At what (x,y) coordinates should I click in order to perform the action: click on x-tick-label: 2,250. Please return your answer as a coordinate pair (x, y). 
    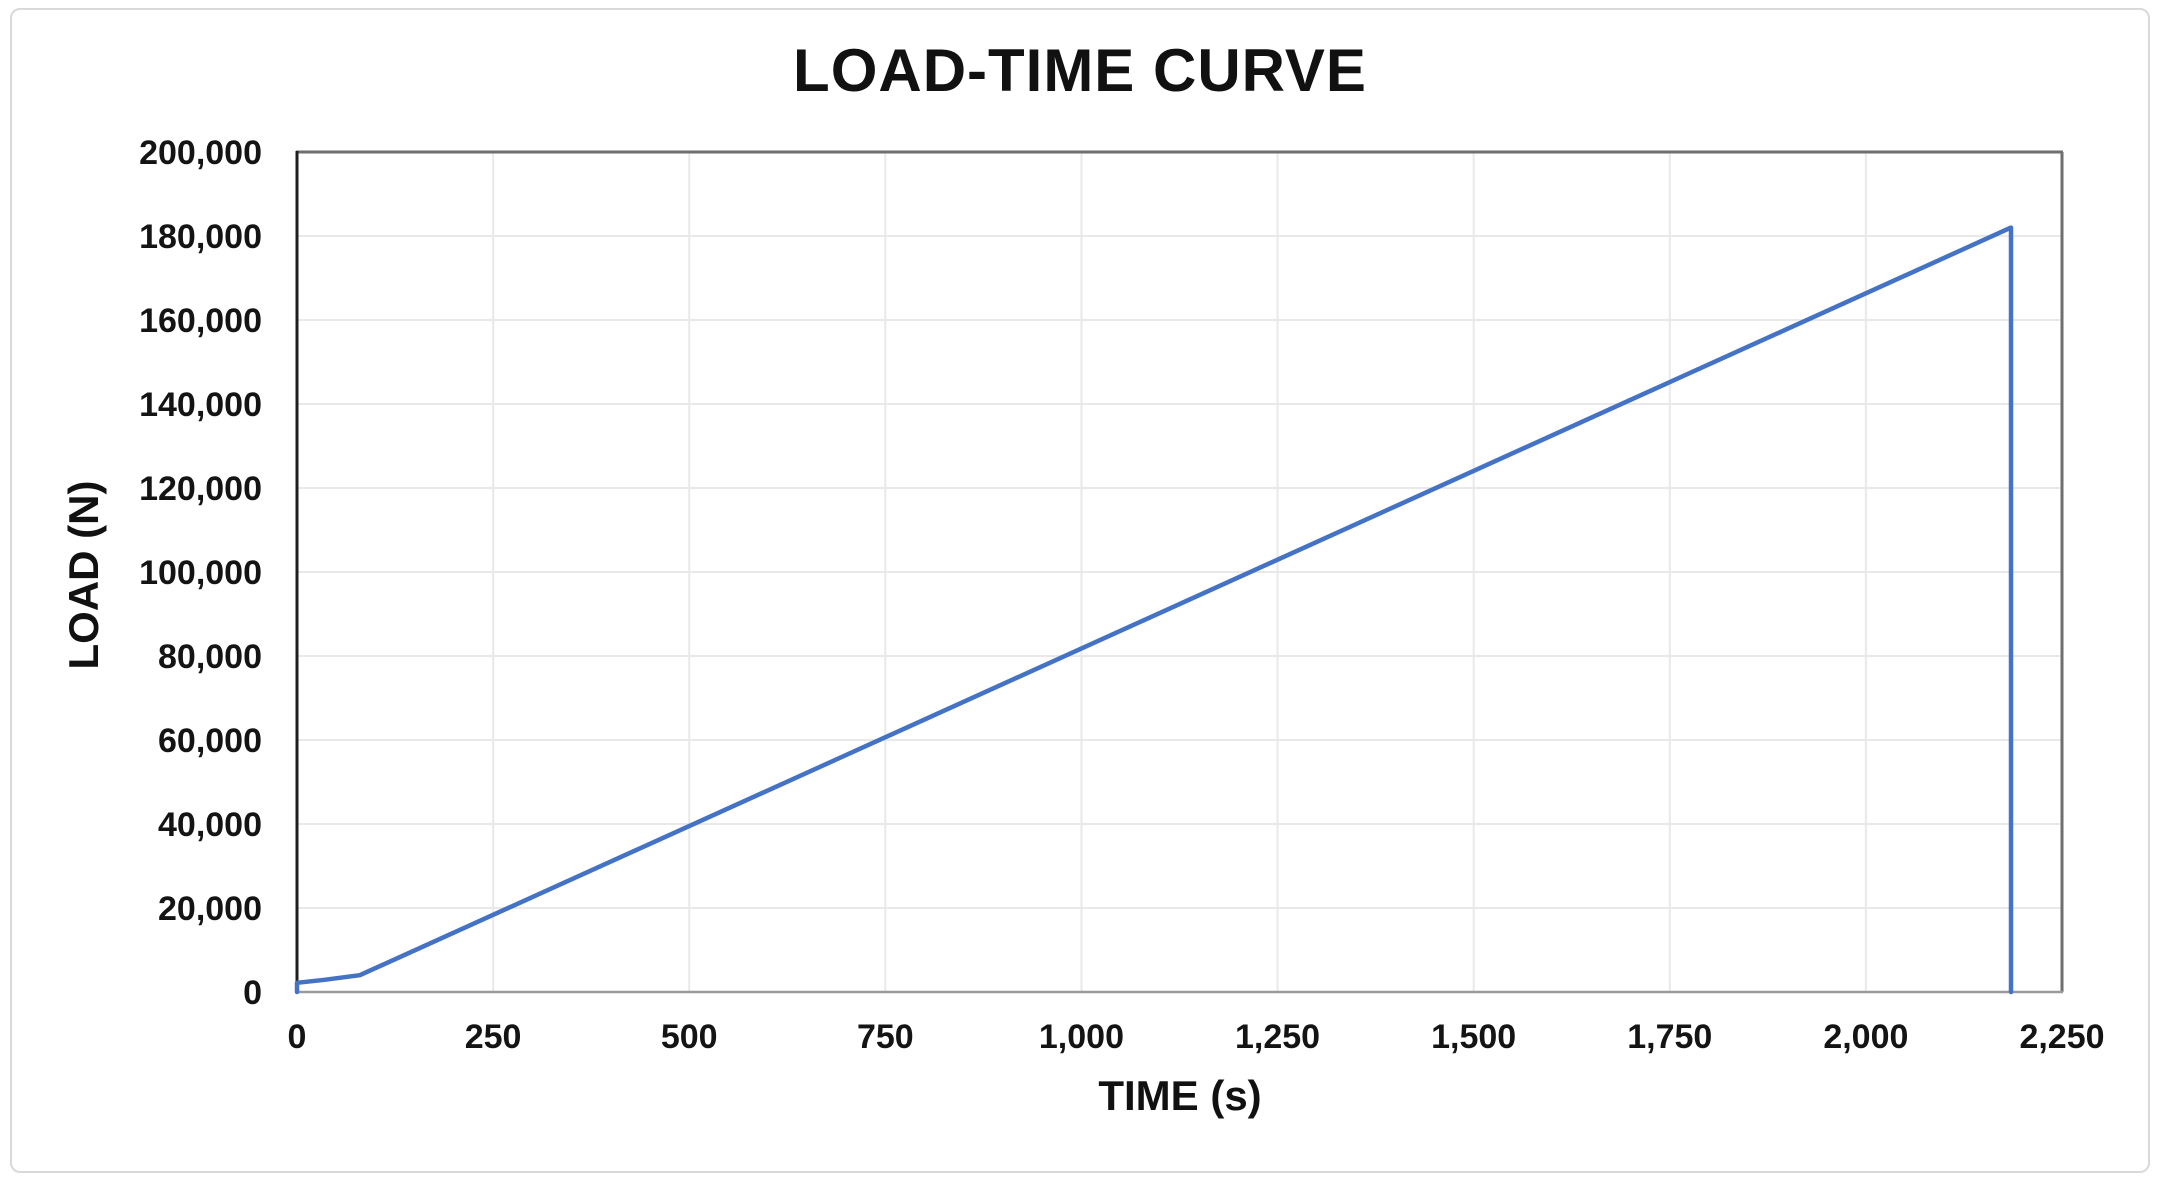
    Looking at the image, I should click on (2061, 1037).